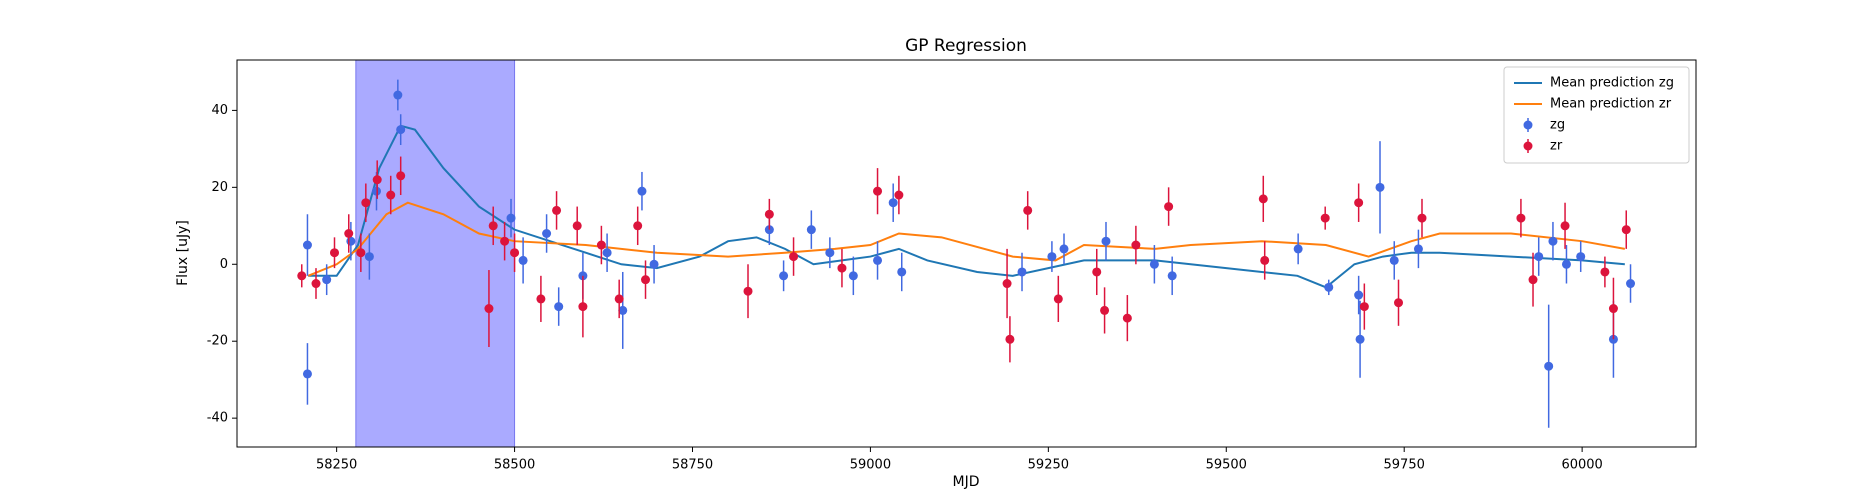 The width and height of the screenshot is (1875, 500). What do you see at coordinates (692, 465) in the screenshot?
I see `x-tick-label: 58750` at bounding box center [692, 465].